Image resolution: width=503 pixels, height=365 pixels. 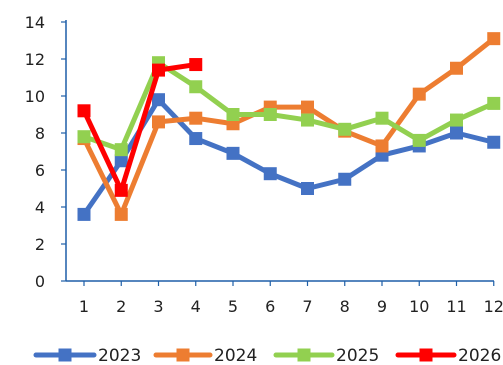 What do you see at coordinates (270, 306) in the screenshot?
I see `x-tick-label: 6` at bounding box center [270, 306].